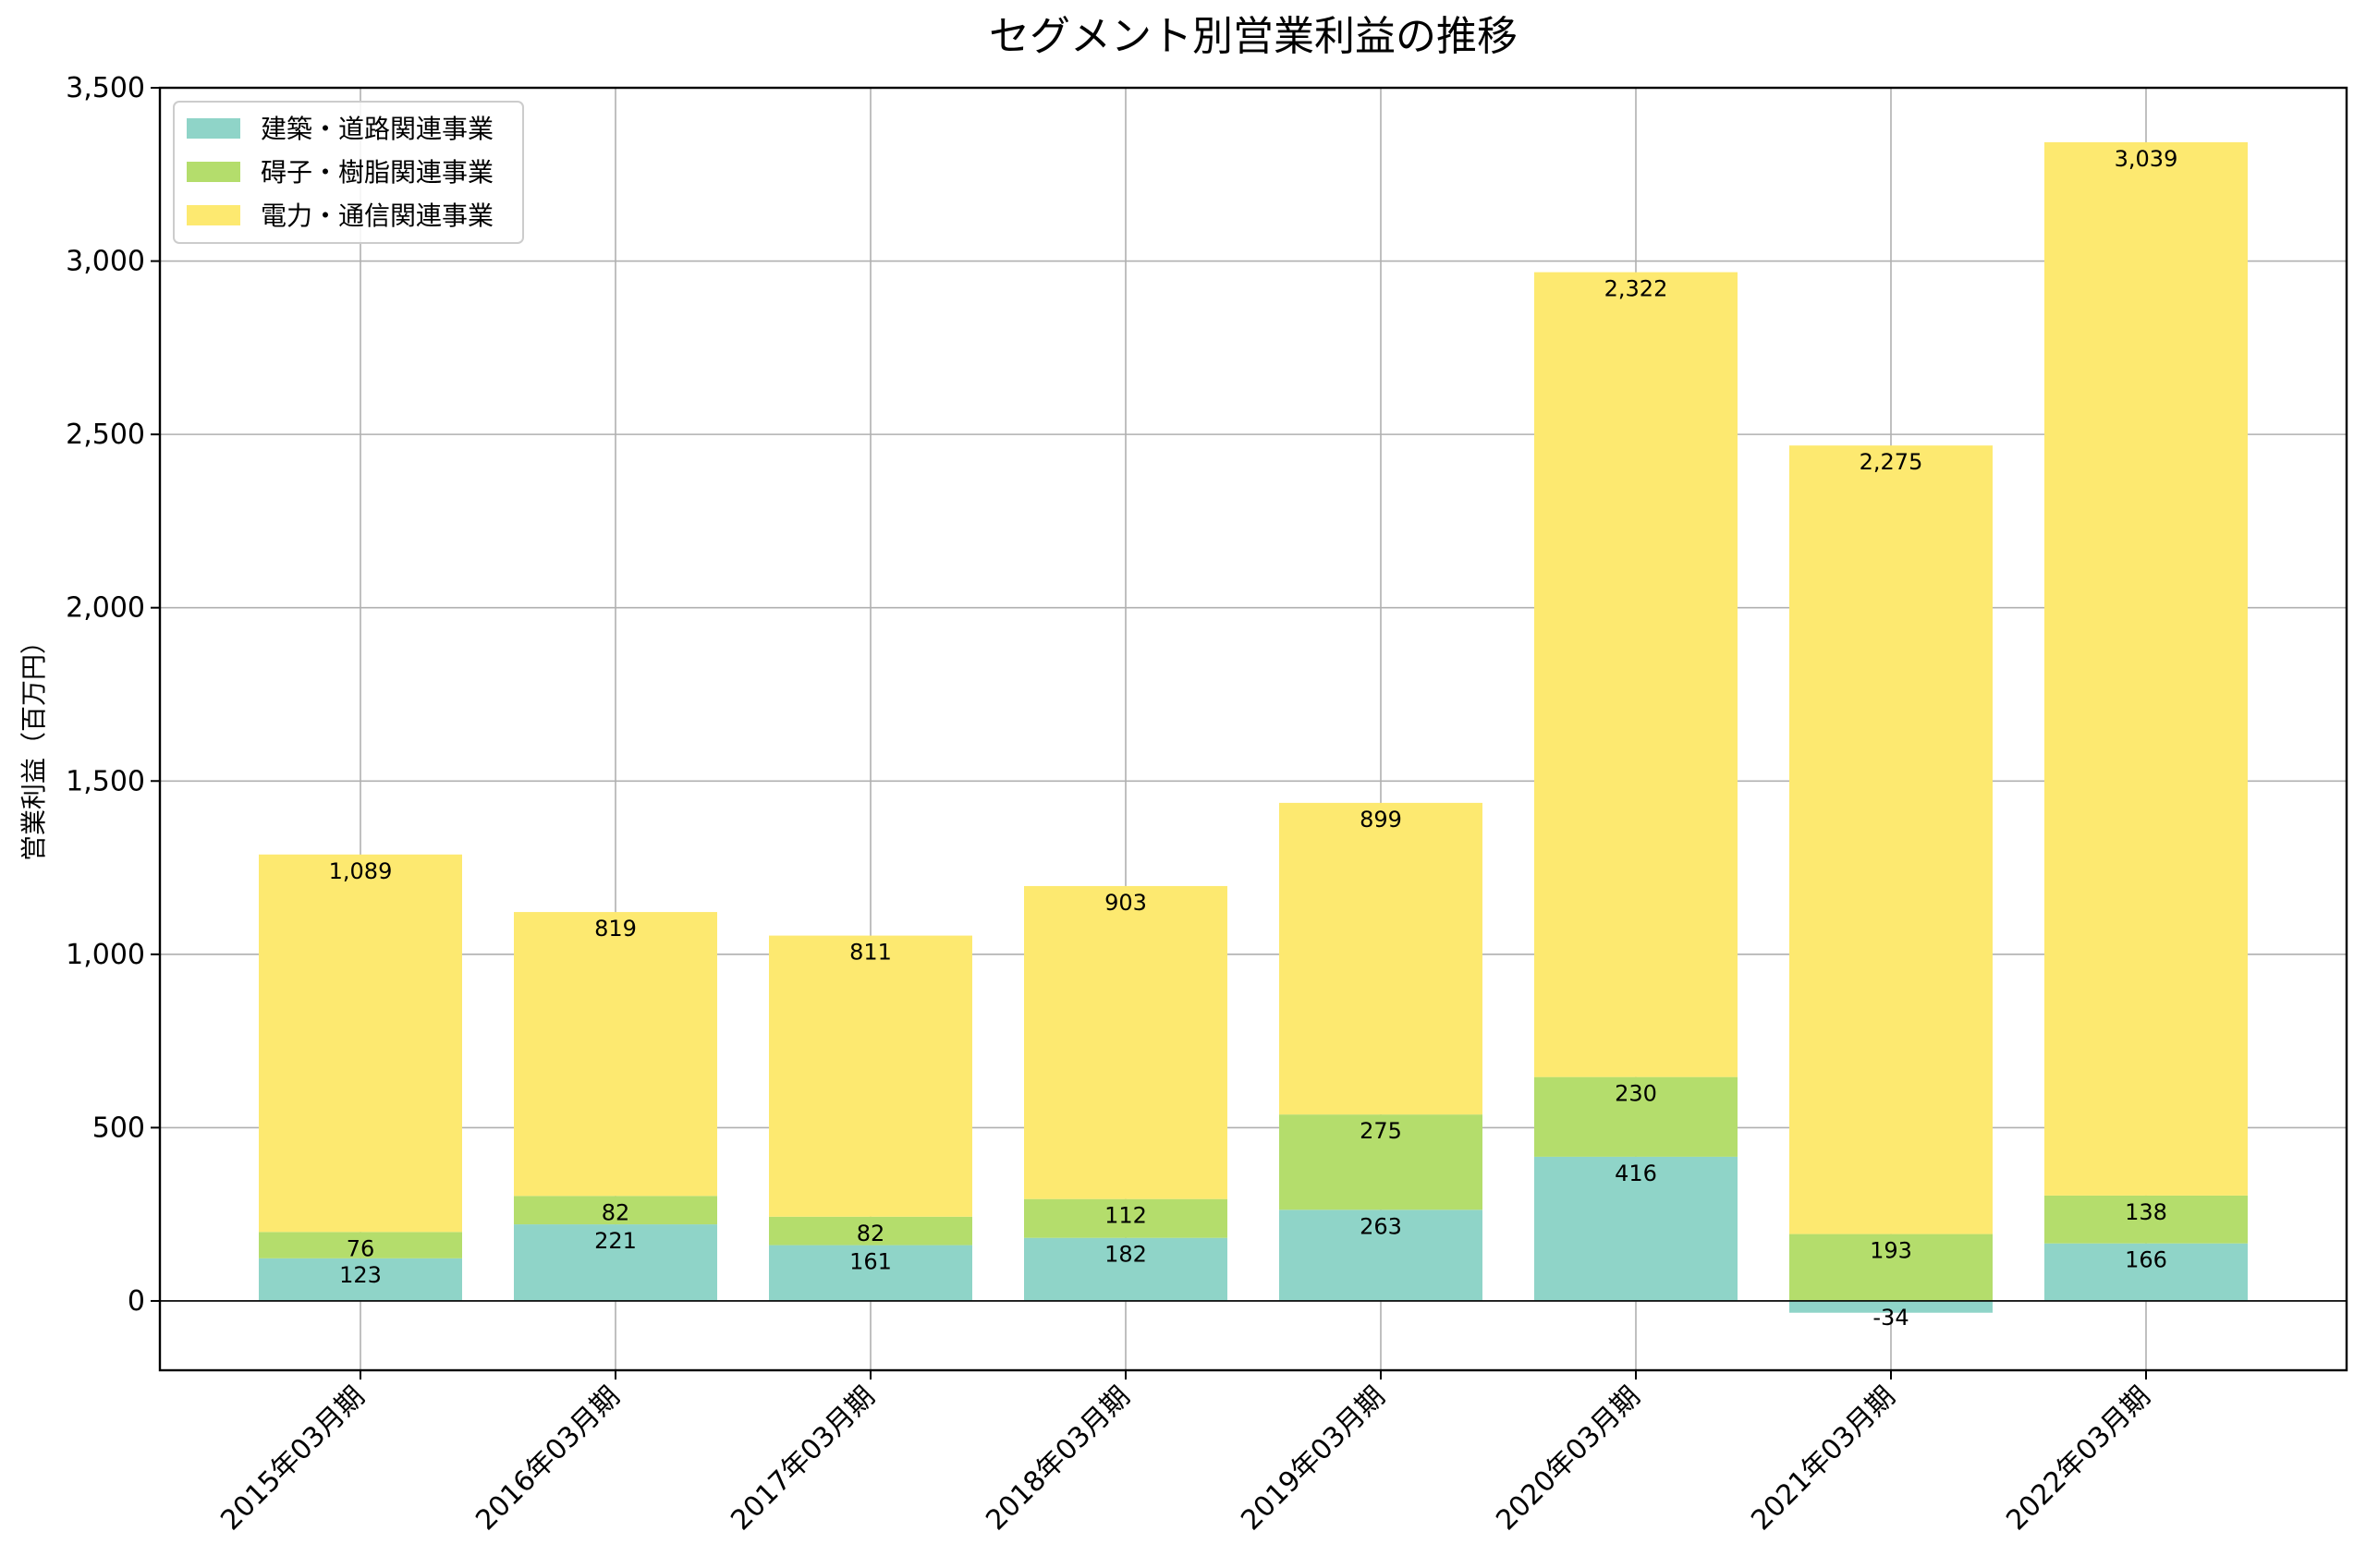 This screenshot has width=2366, height=1568. I want to click on data-label: 3,039, so click(2146, 159).